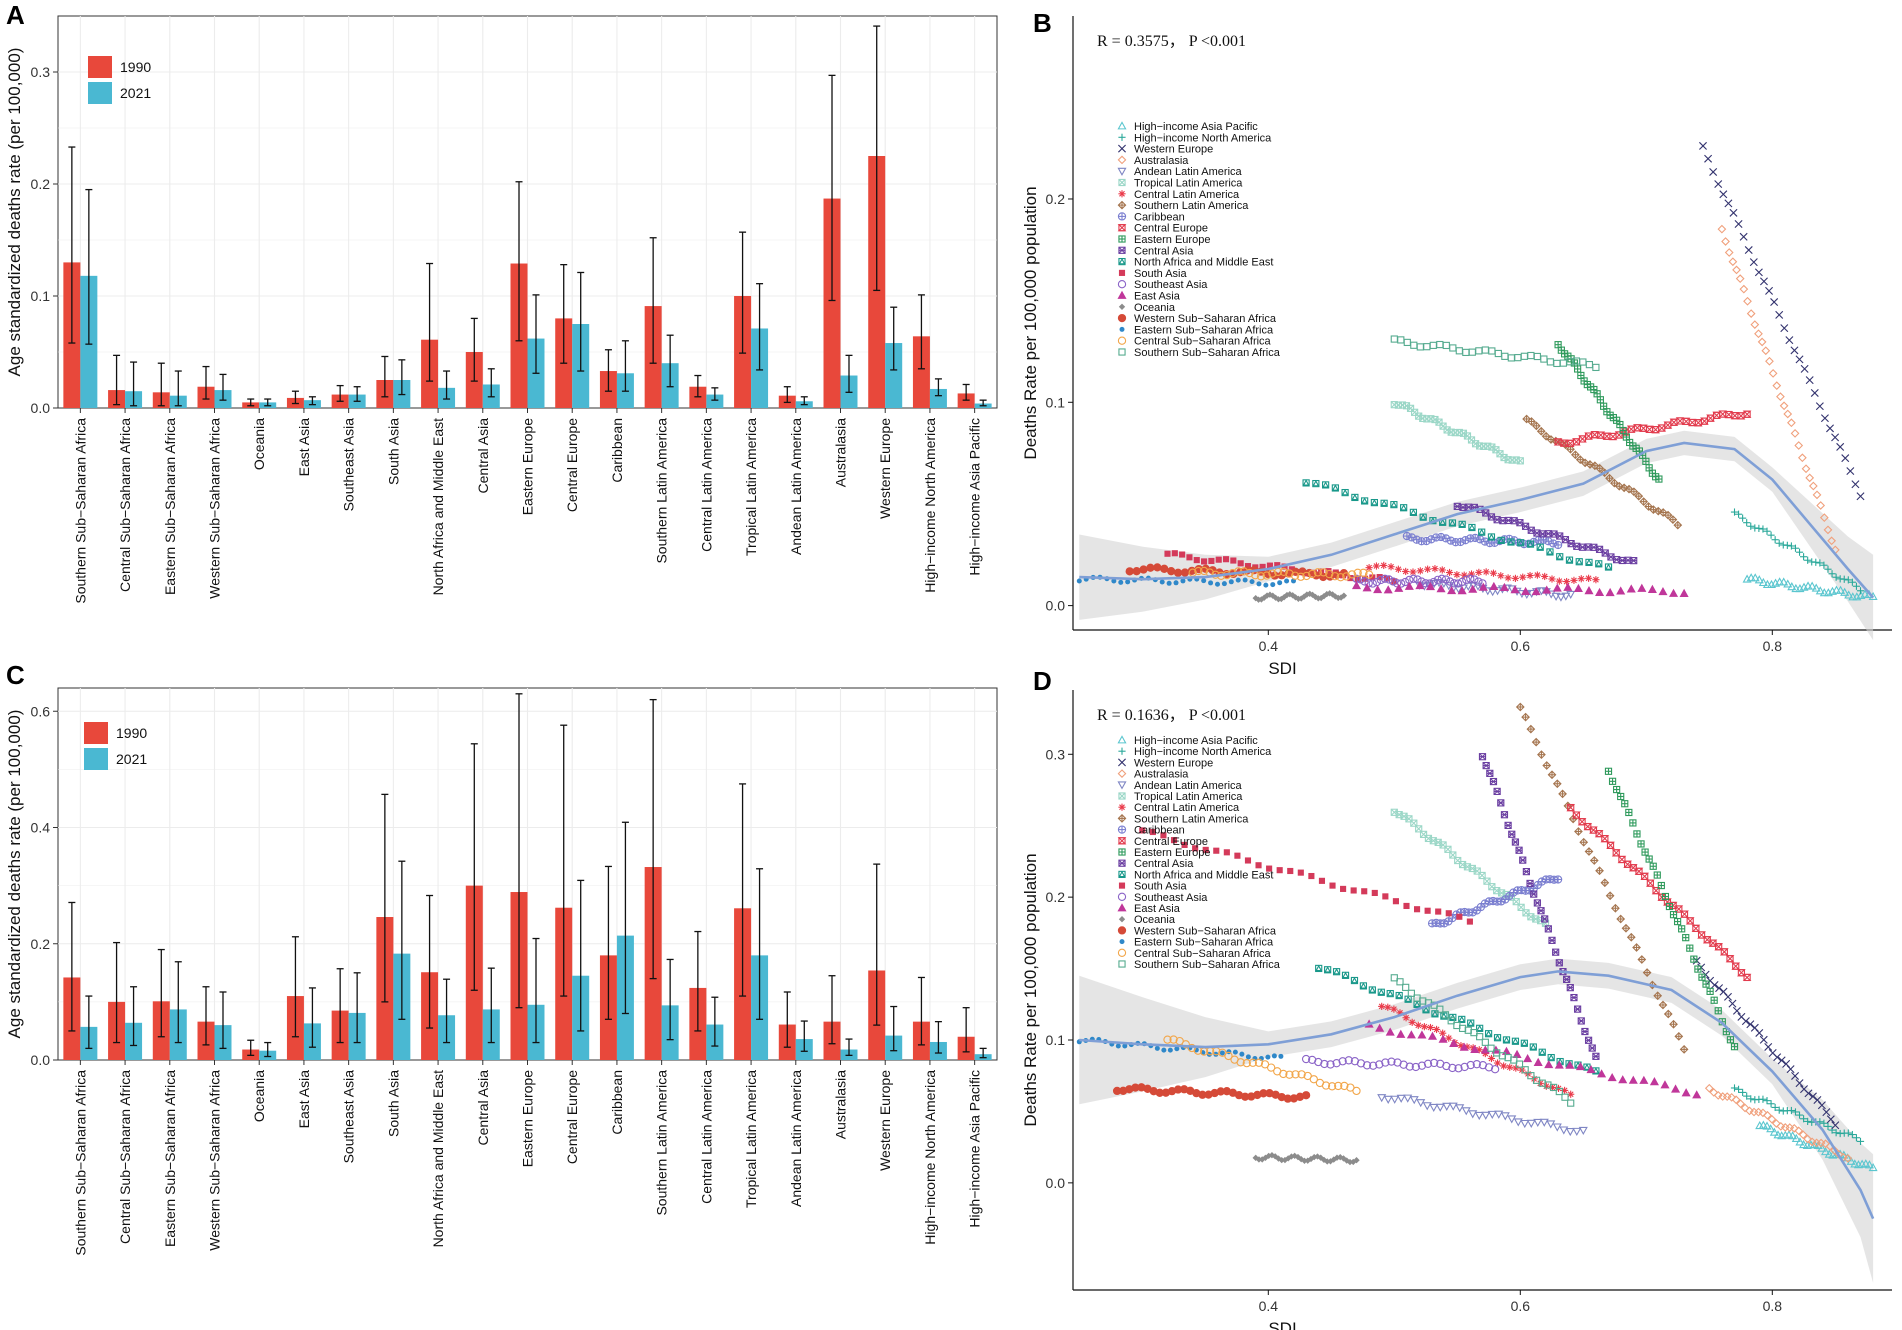 This screenshot has width=1902, height=1330. I want to click on point-Western Sub−Saharan Africa, so click(1143, 569).